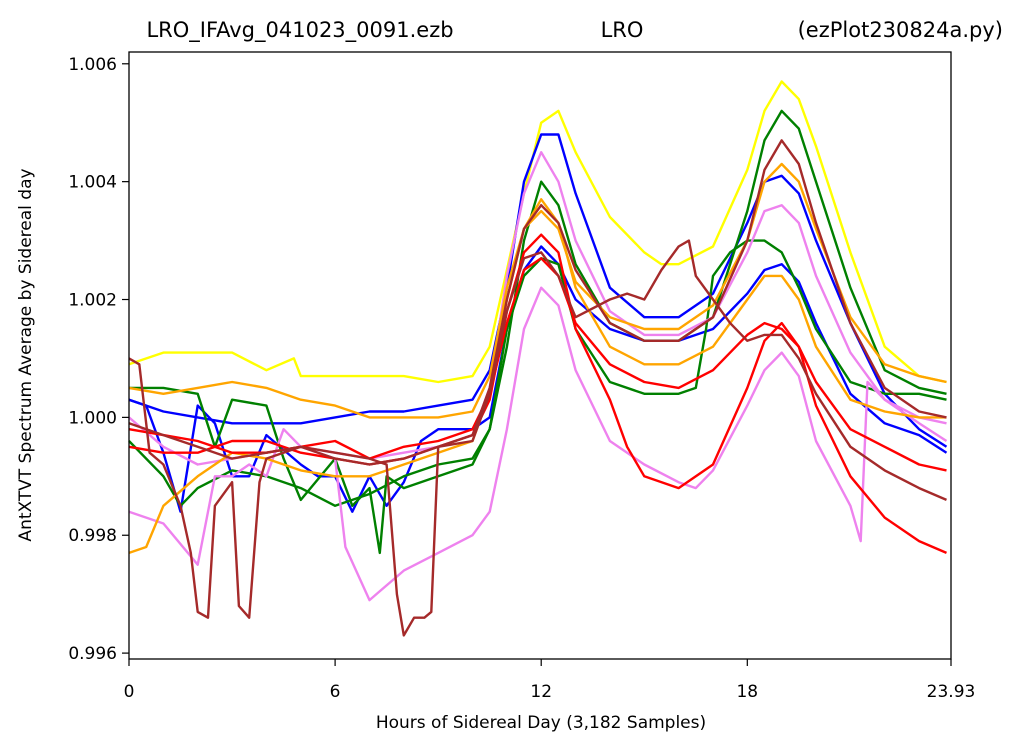 The image size is (1024, 752). I want to click on y-tick-label: 0.998, so click(92, 536).